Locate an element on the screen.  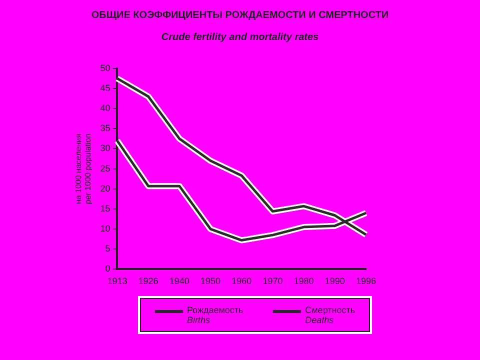
y-tick-label: 0 is located at coordinates (107, 269).